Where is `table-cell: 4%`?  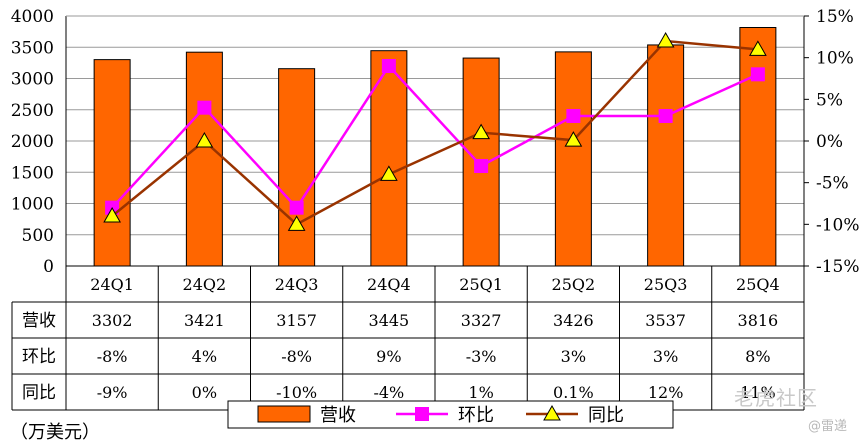
table-cell: 4% is located at coordinates (204, 356).